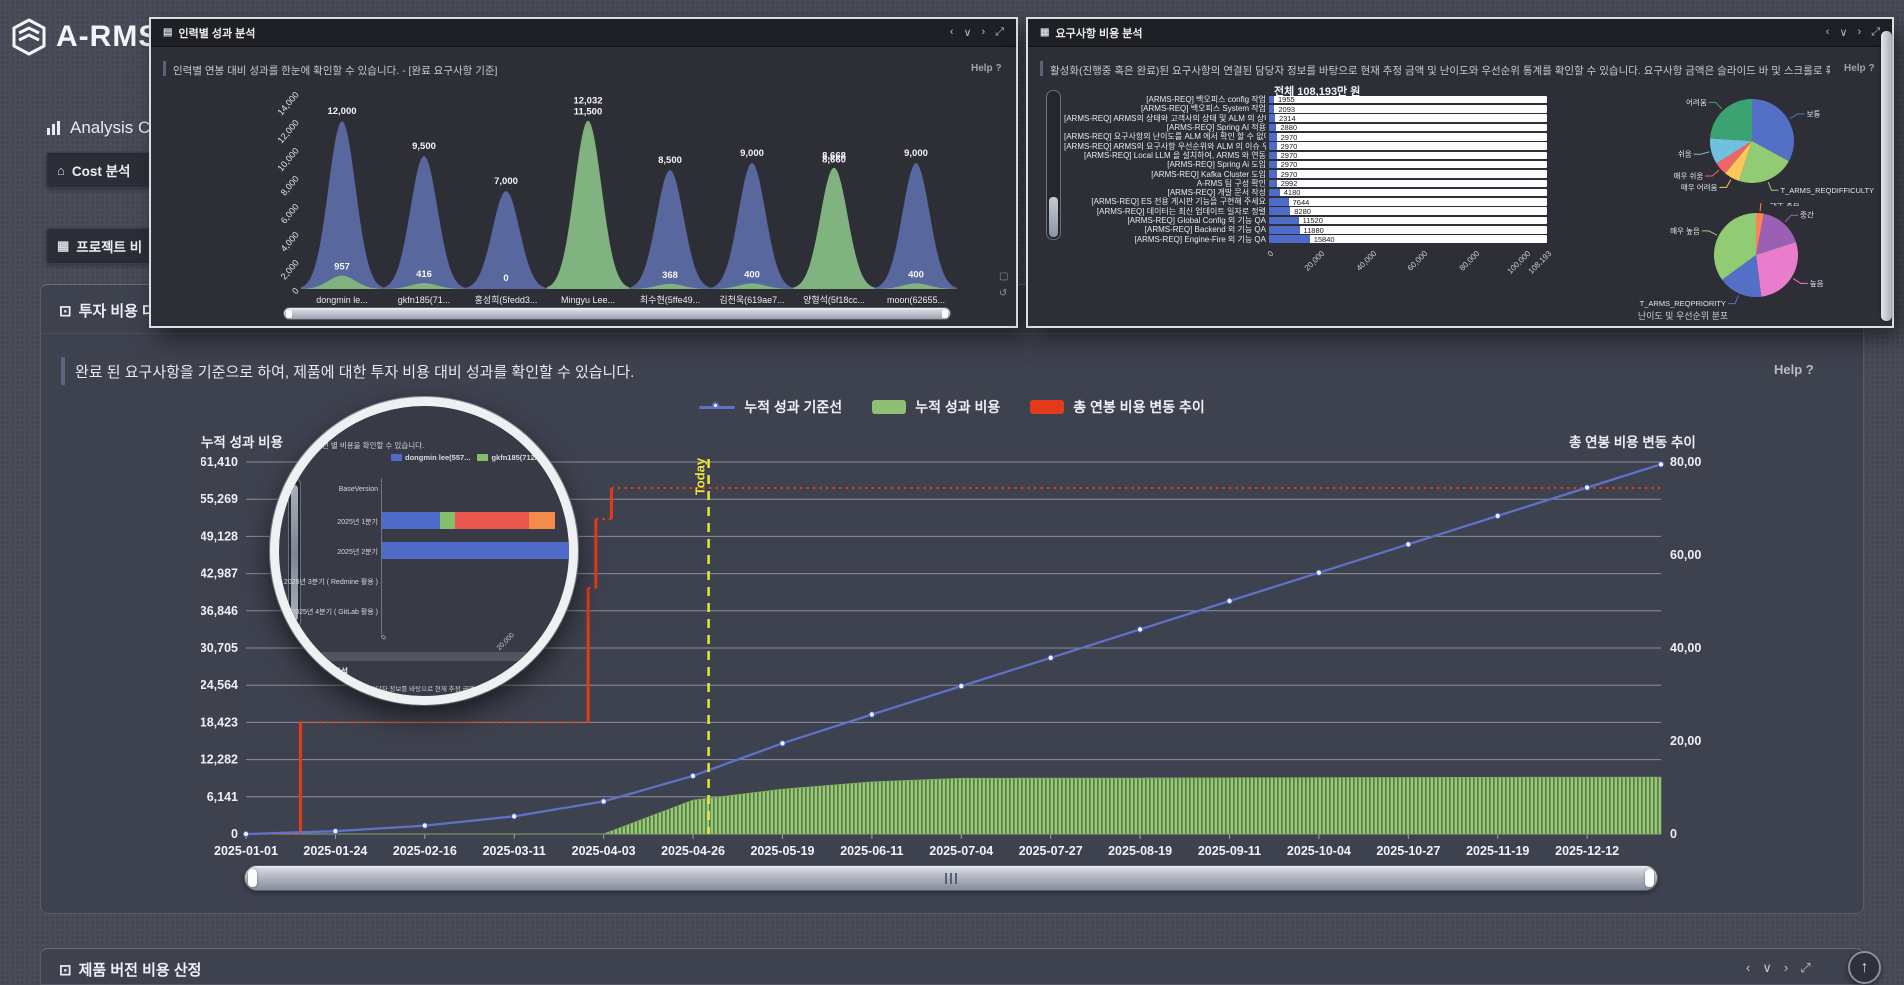  Describe the element at coordinates (1408, 137) in the screenshot. I see `requirement-bar-track: 2970` at that location.